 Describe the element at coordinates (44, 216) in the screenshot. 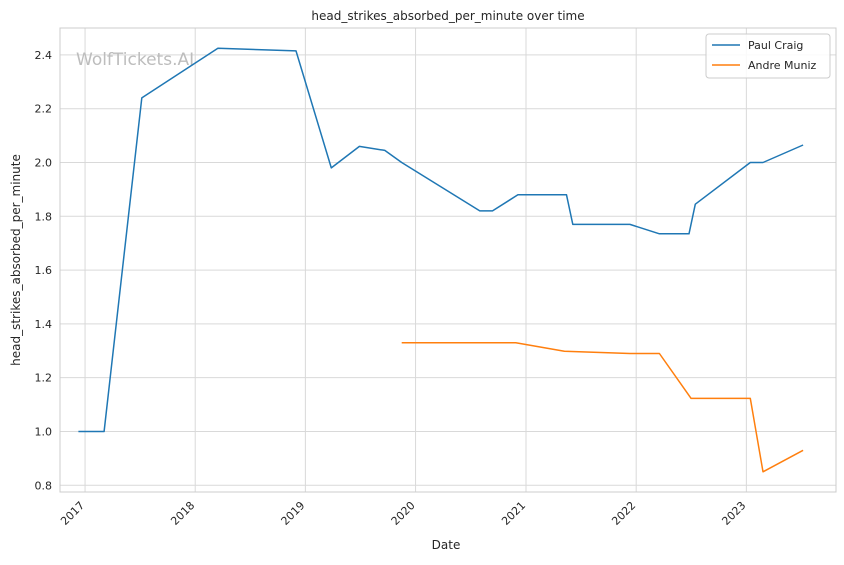

I see `y-tick-label: 1.8` at that location.